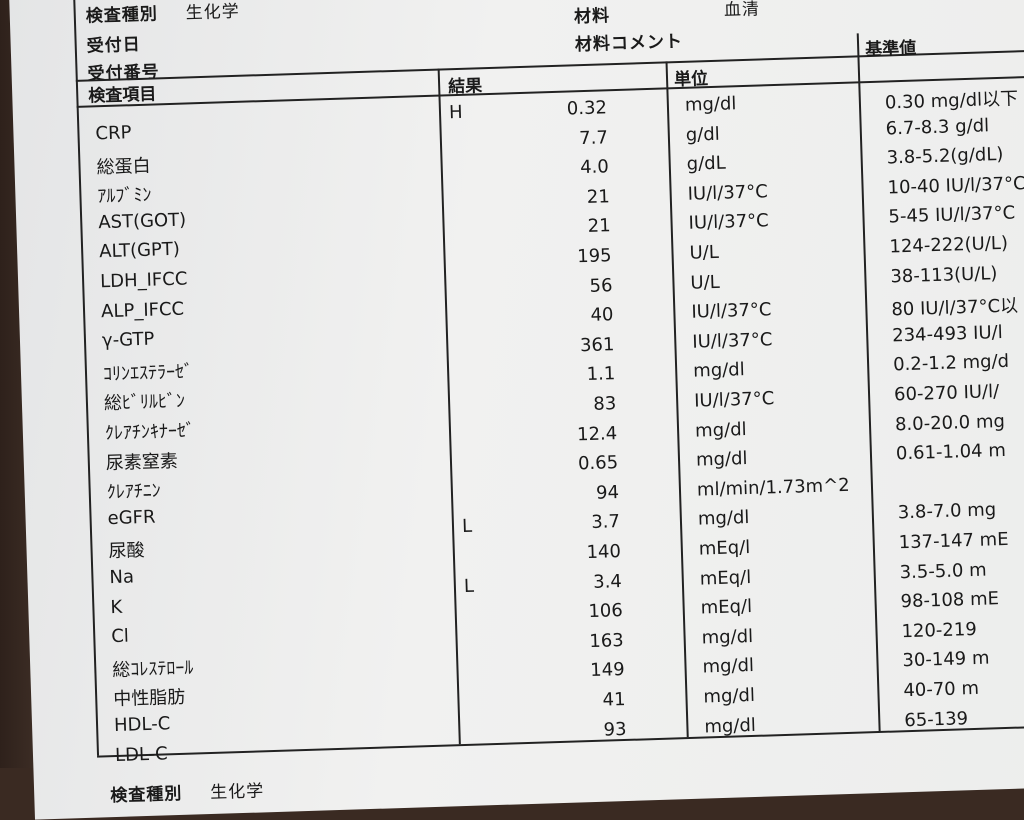 This screenshot has width=1024, height=820. Describe the element at coordinates (607, 492) in the screenshot. I see `result-value: 94` at that location.